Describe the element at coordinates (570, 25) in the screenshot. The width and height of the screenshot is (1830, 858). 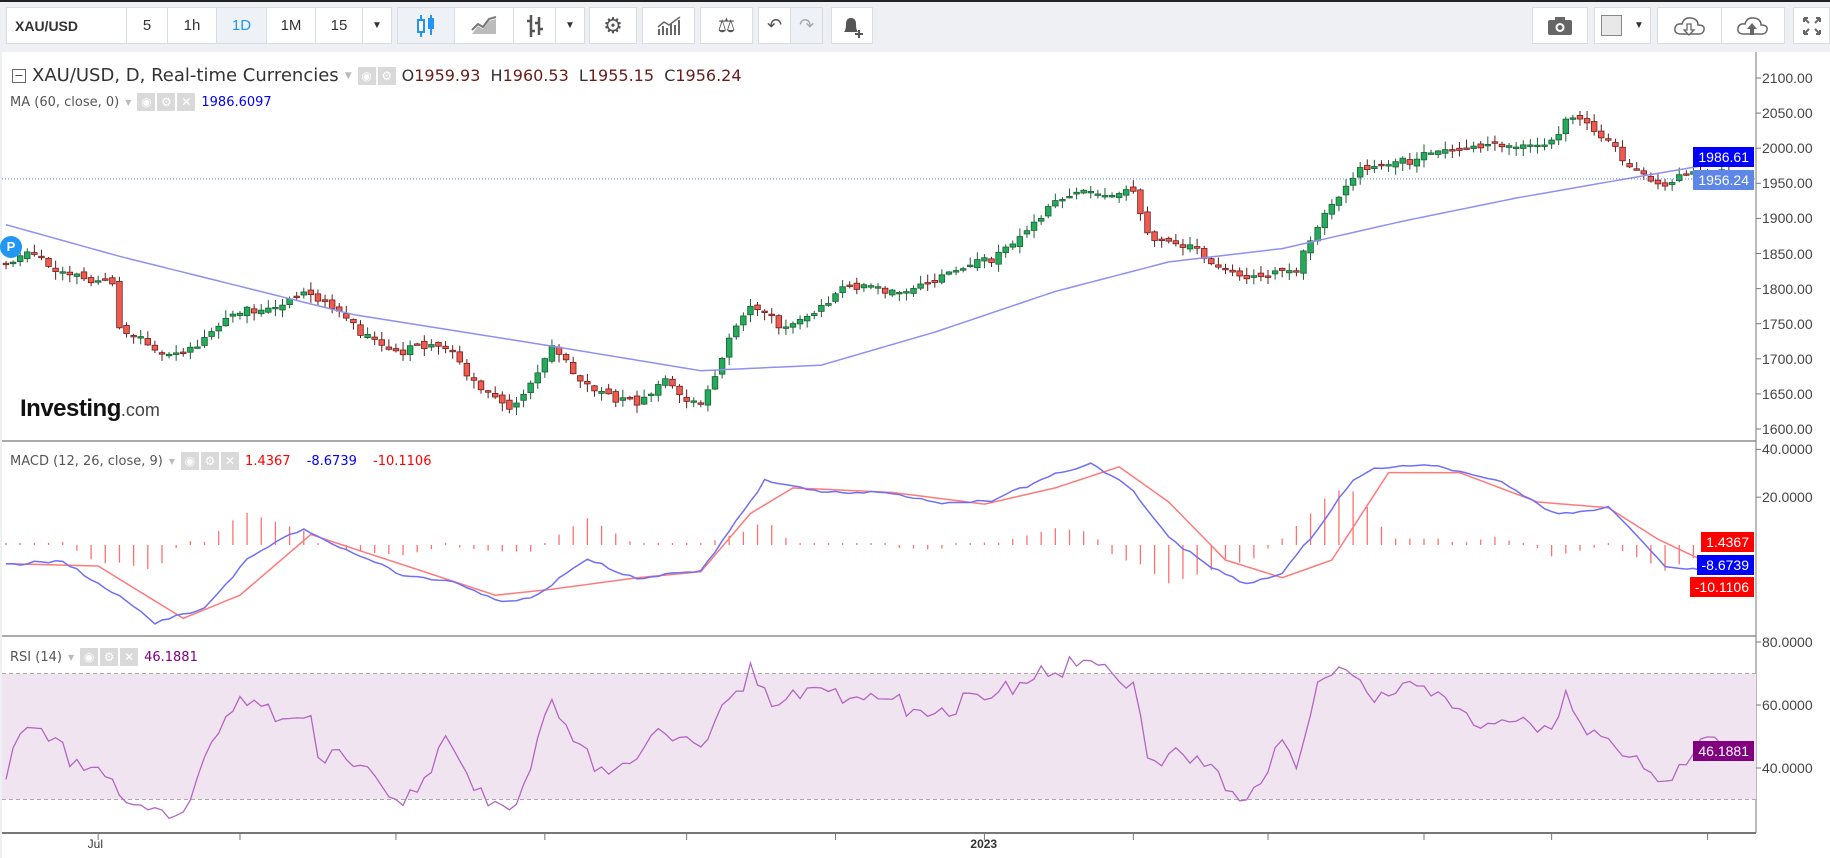
I see `chart-type-dropdown: ▼` at that location.